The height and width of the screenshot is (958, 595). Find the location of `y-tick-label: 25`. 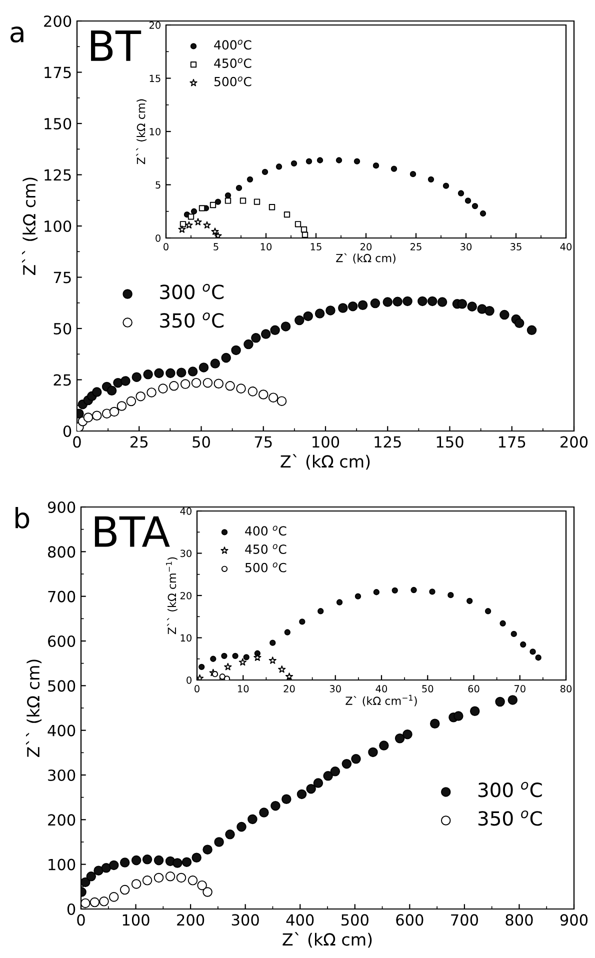

y-tick-label: 25 is located at coordinates (62, 380).